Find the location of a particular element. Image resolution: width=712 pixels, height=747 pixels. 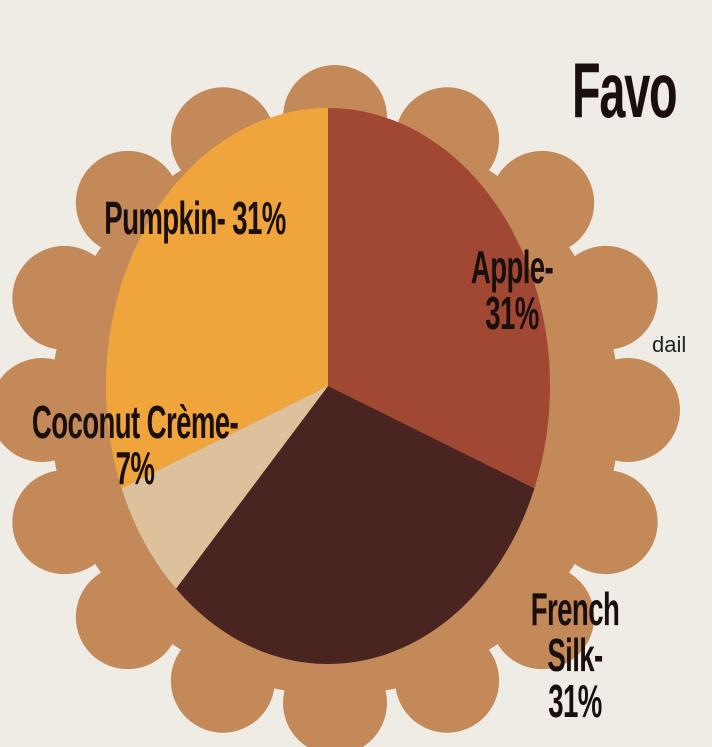

slice-label: French Silk- 31% is located at coordinates (575, 655).